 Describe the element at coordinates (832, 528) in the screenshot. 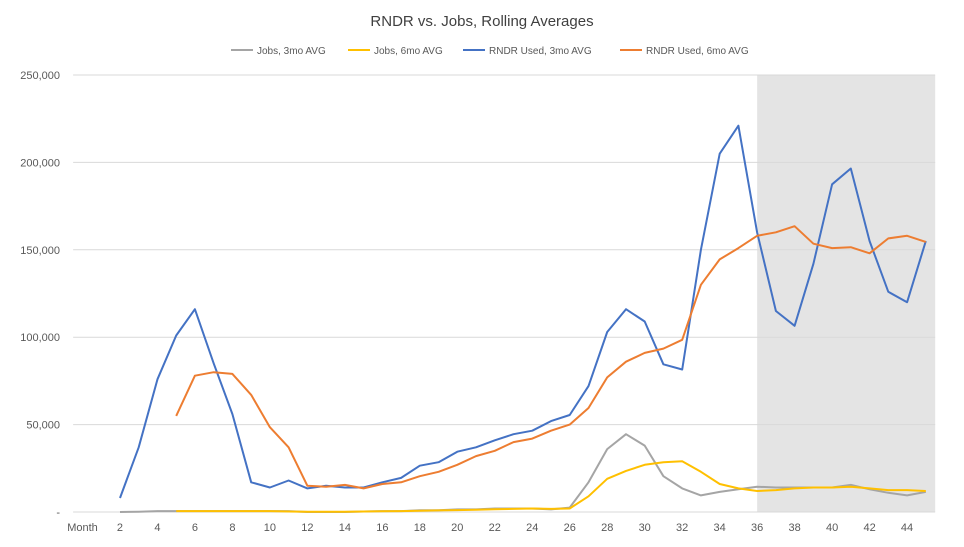

I see `x-tick-label: 40` at that location.